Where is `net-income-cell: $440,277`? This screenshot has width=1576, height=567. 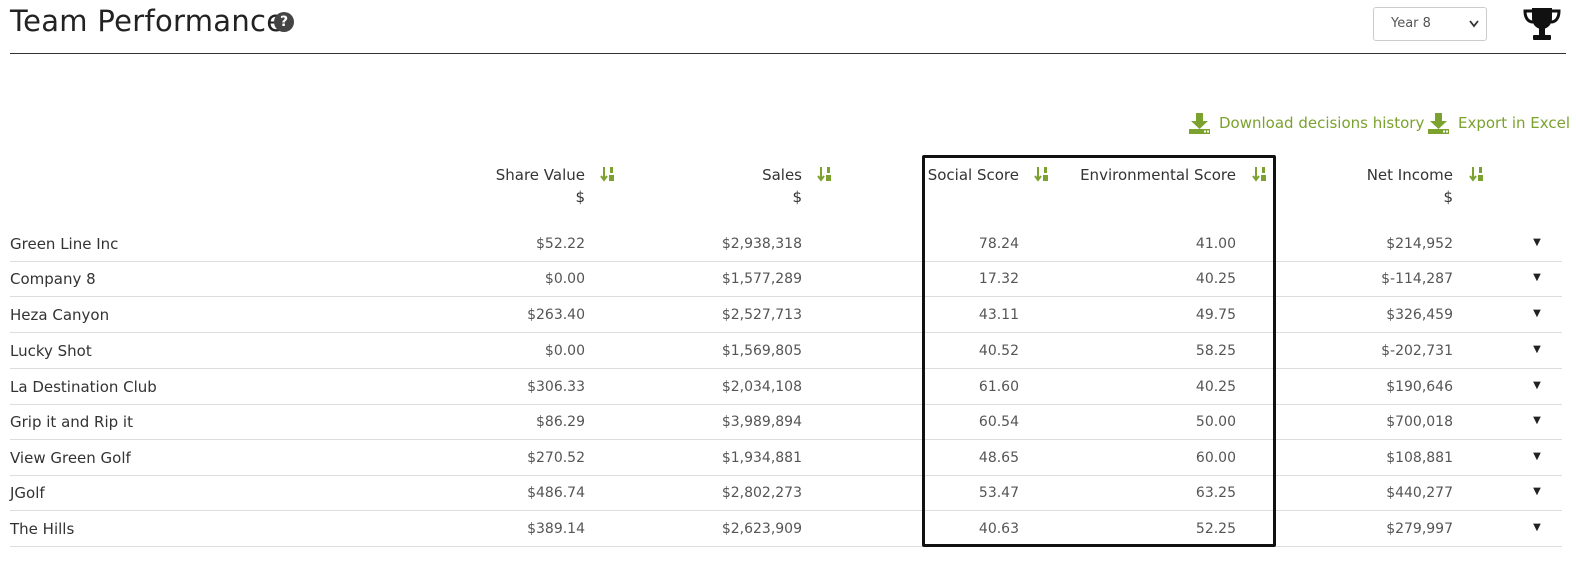
net-income-cell: $440,277 is located at coordinates (1419, 493).